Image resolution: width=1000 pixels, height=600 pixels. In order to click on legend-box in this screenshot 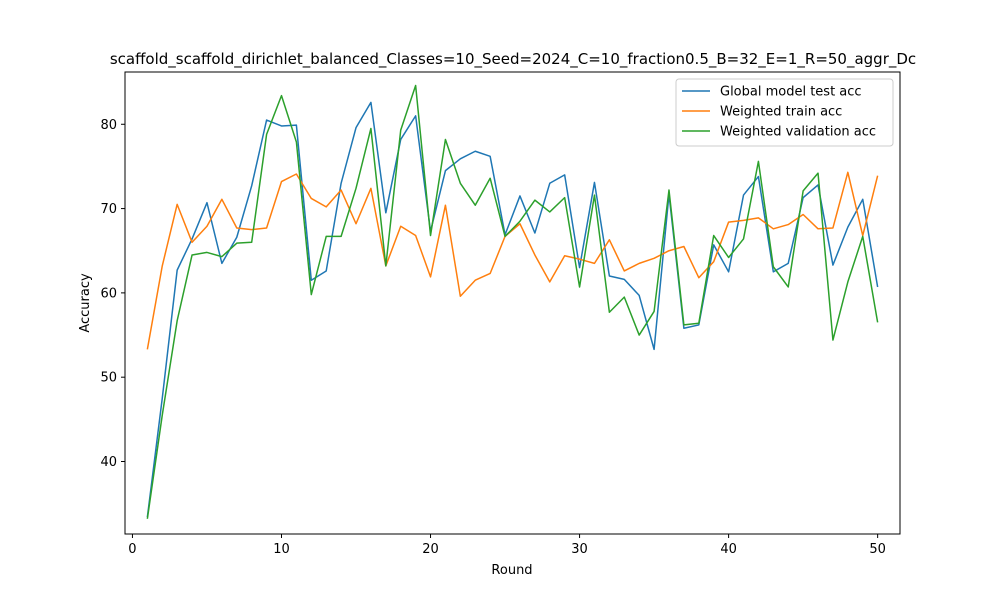, I will do `click(784, 112)`.